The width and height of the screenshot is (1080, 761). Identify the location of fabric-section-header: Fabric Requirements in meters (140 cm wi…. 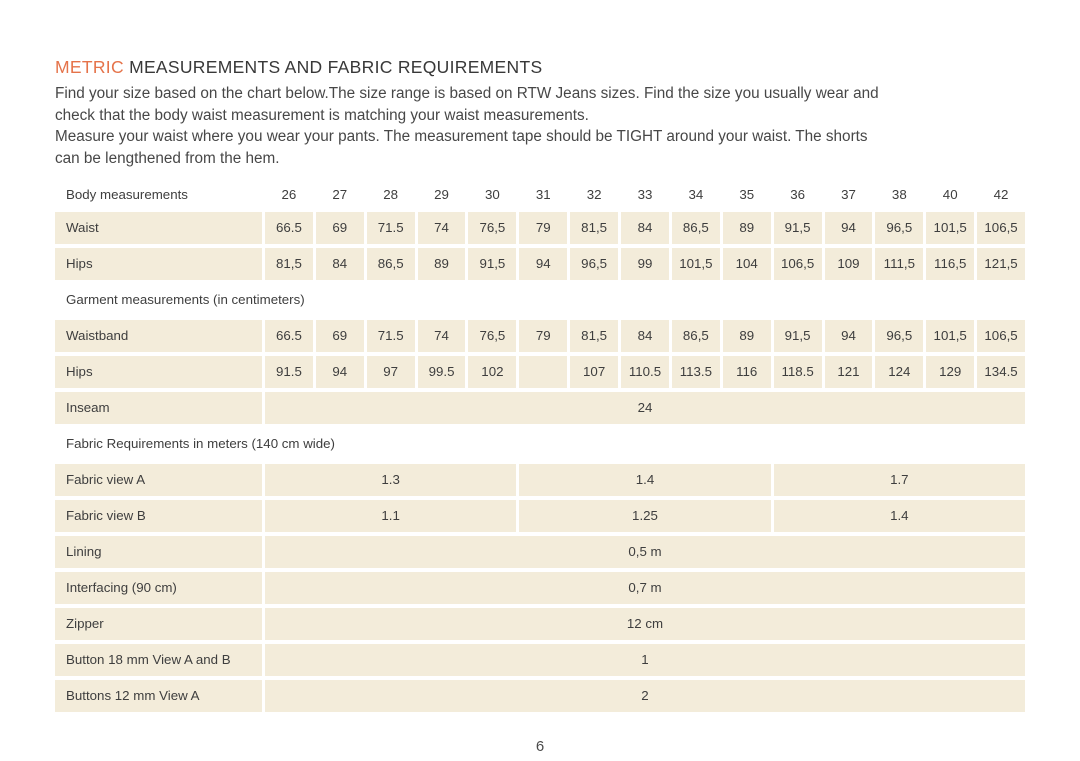
(200, 444).